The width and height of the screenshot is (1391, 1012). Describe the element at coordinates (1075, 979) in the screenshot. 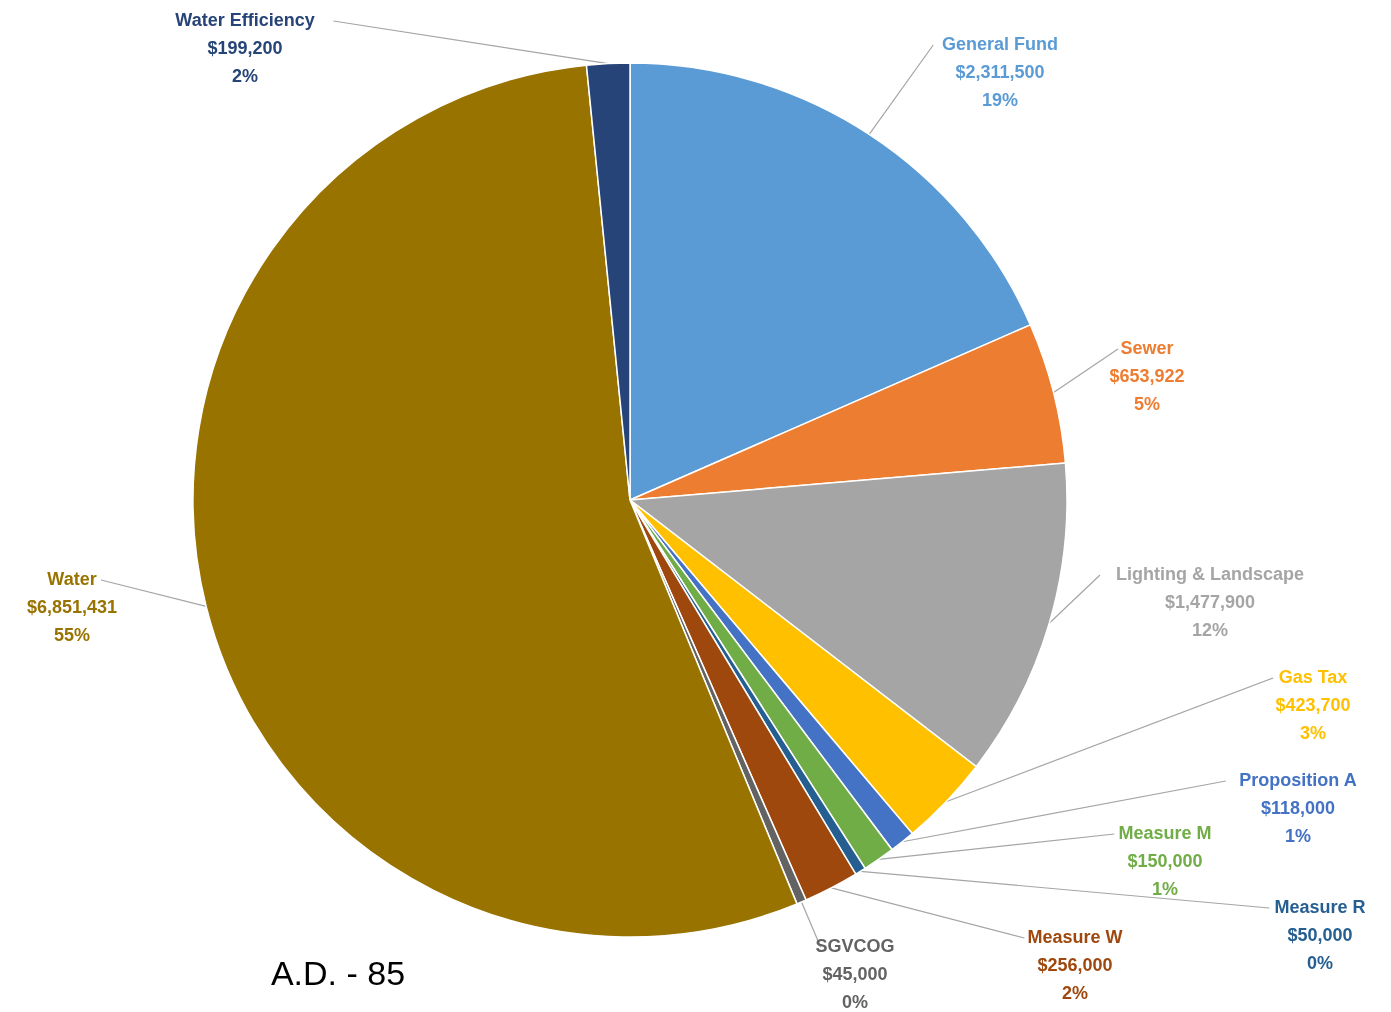

I see `data-label: $256,000 2%` at that location.